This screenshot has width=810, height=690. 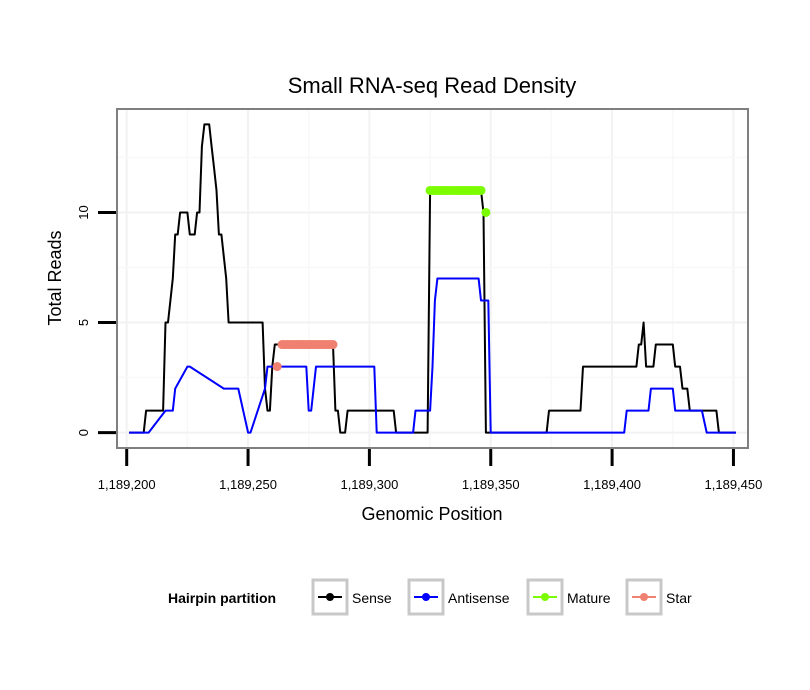 I want to click on y-axis-title: Total Reads, so click(x=55, y=277).